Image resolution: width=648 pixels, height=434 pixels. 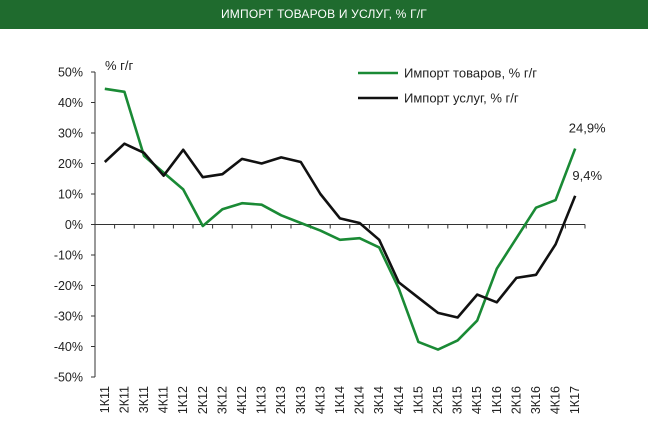 What do you see at coordinates (70, 134) in the screenshot?
I see `y-tick-label: 30%` at bounding box center [70, 134].